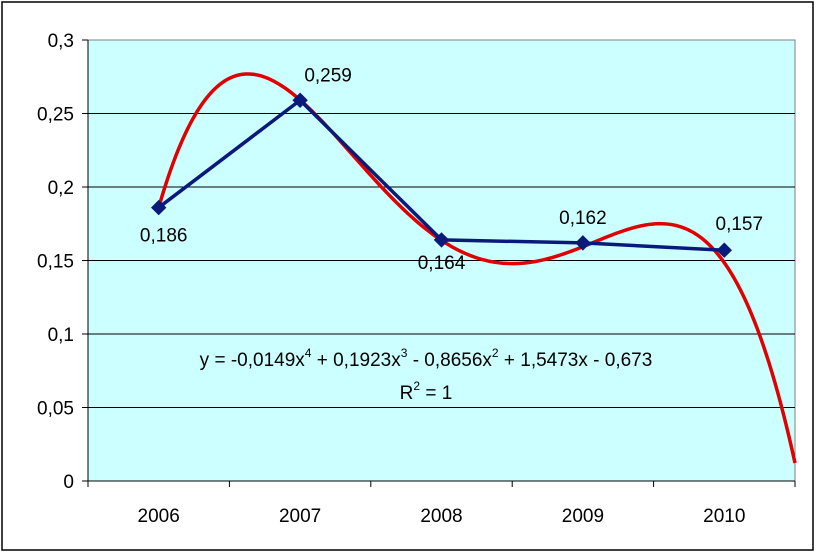  I want to click on y-tick-label: 0, so click(68, 482).